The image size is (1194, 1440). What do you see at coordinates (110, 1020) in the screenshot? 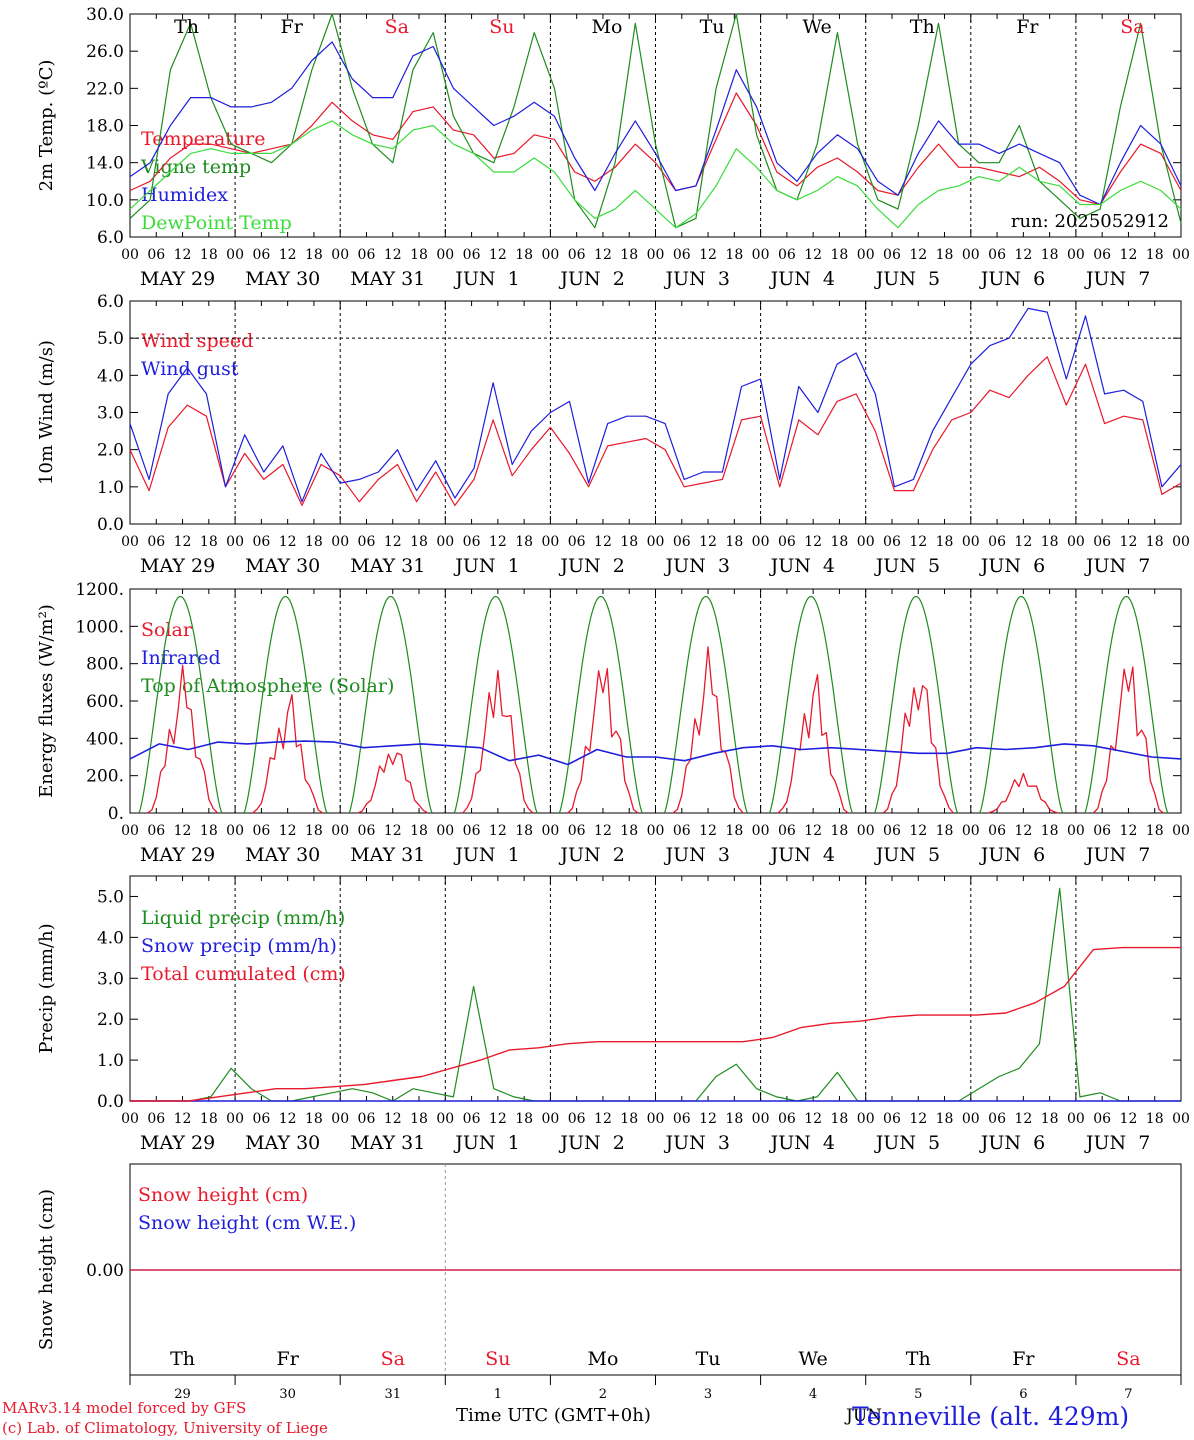
I see `y-tick-label: 2.0` at bounding box center [110, 1020].